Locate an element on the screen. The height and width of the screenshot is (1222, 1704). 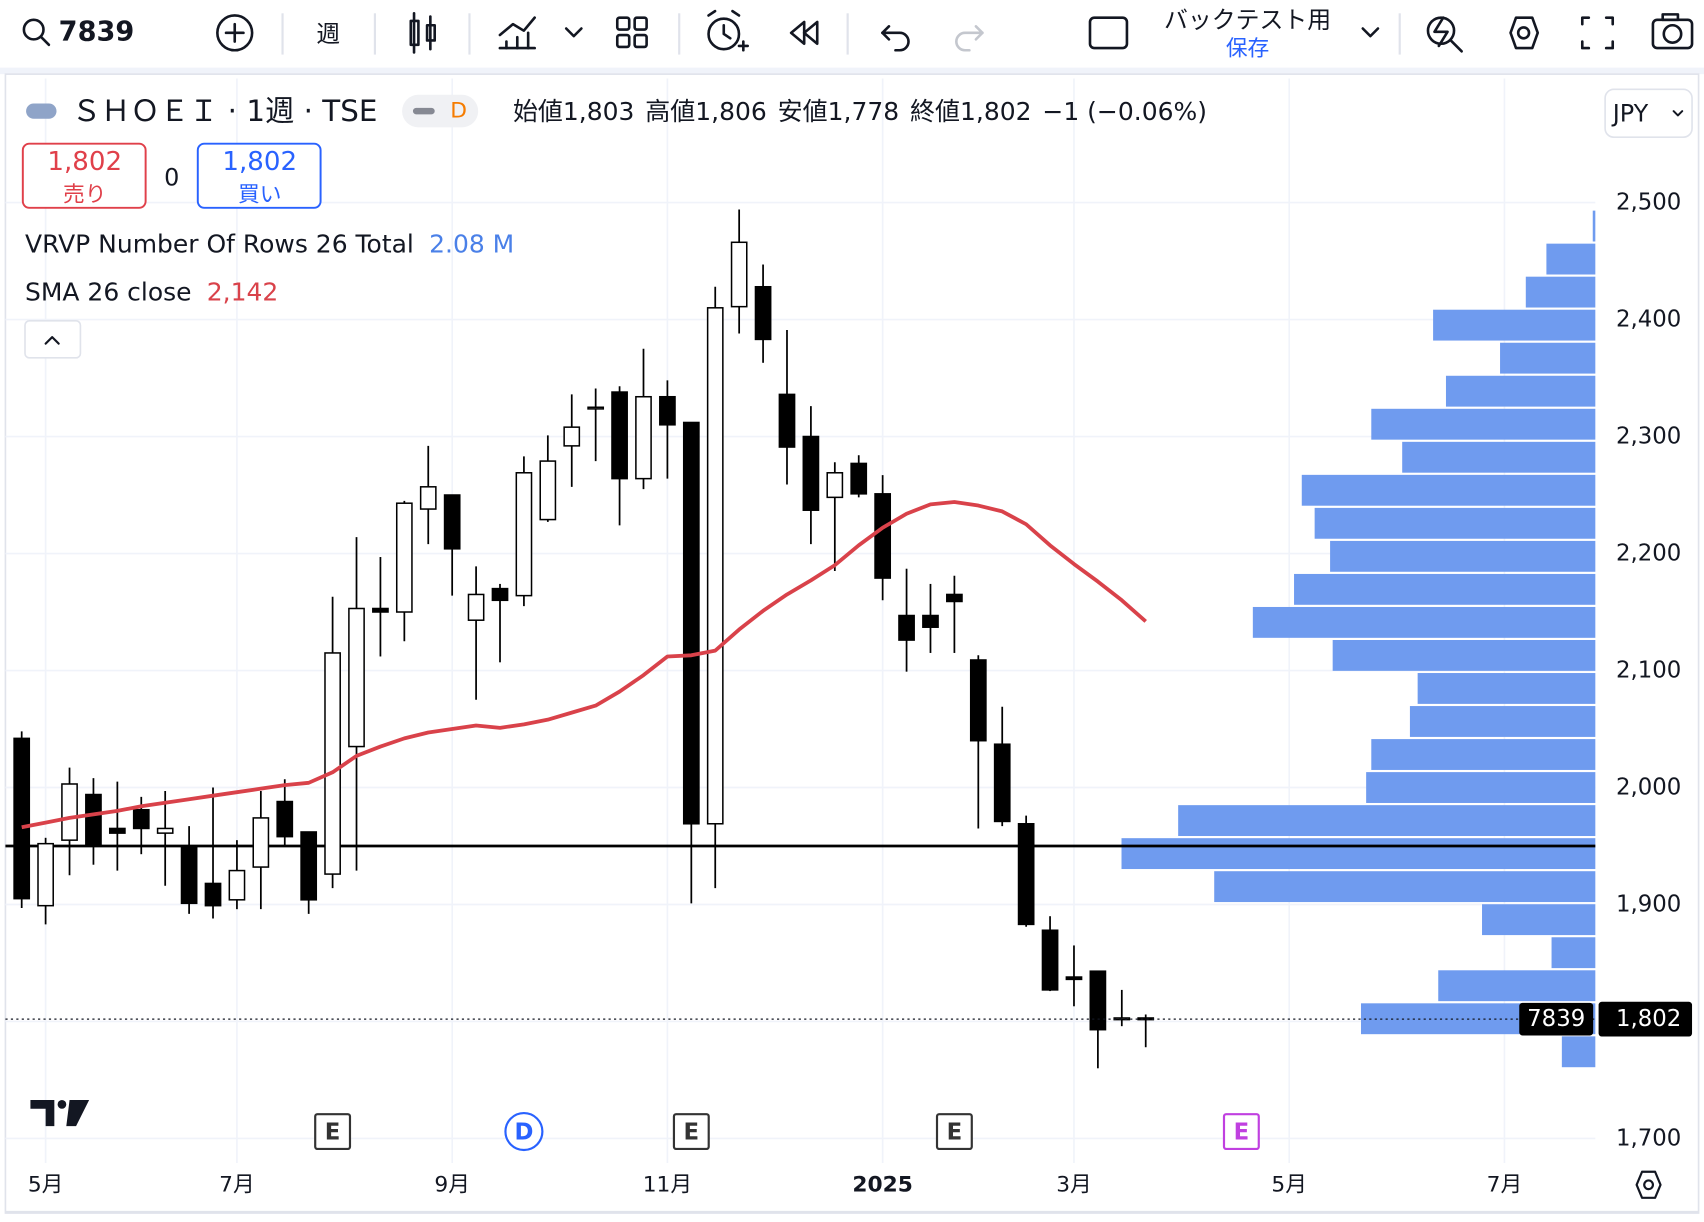
buy-button is located at coordinates (259, 175).